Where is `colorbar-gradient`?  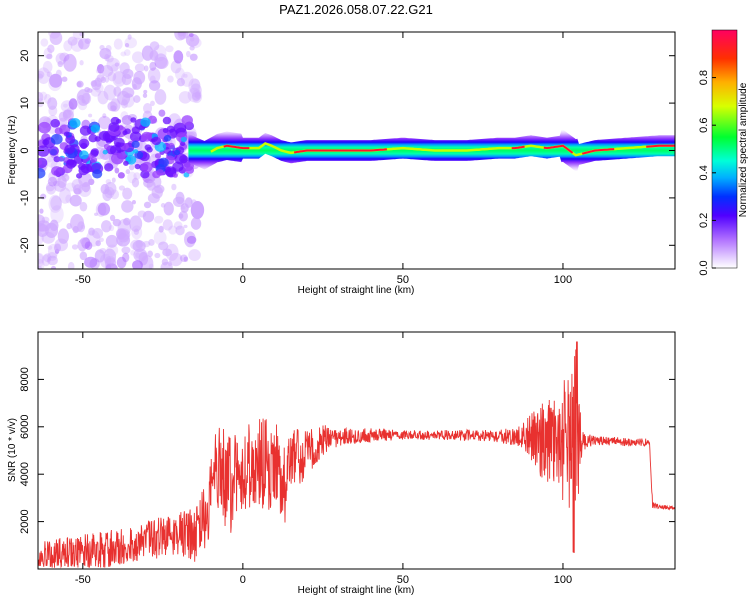 colorbar-gradient is located at coordinates (724, 149).